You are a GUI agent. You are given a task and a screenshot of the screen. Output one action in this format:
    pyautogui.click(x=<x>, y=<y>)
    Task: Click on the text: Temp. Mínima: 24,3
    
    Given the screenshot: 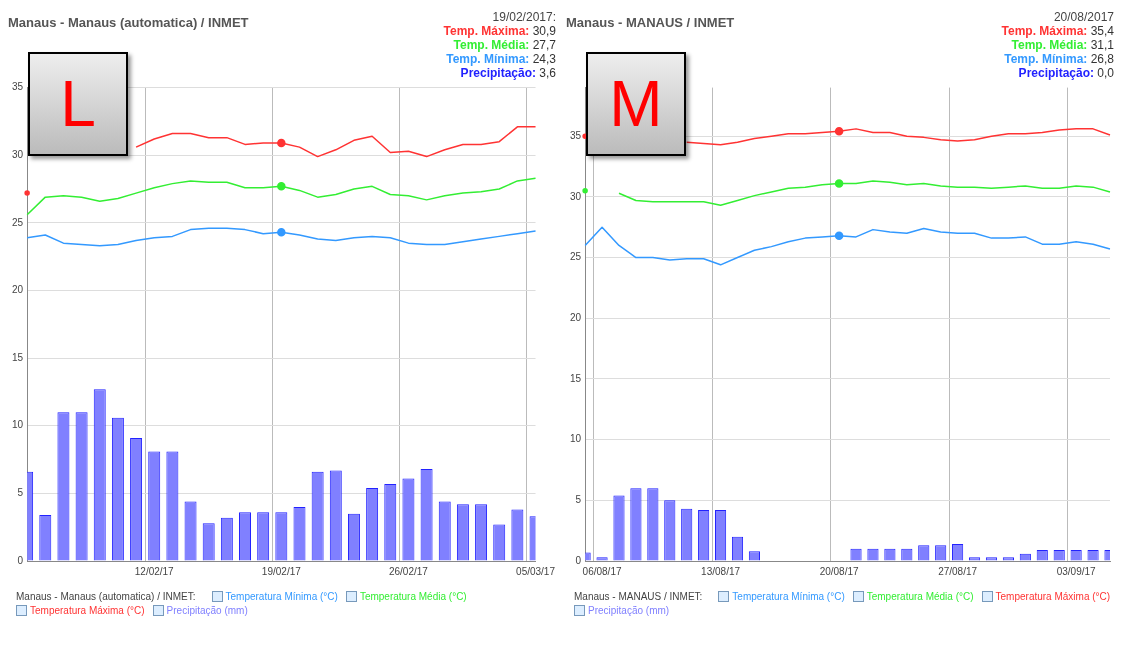 What is the action you would take?
    pyautogui.click(x=501, y=59)
    